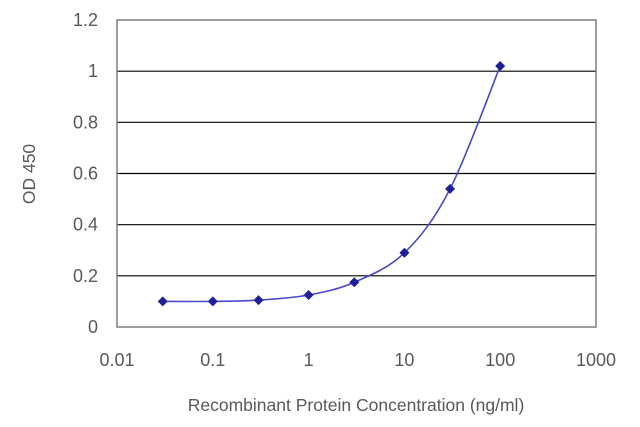 The width and height of the screenshot is (640, 427). I want to click on x-tick-labels: 0.01 0.1 1 10 100 1000, so click(357, 360).